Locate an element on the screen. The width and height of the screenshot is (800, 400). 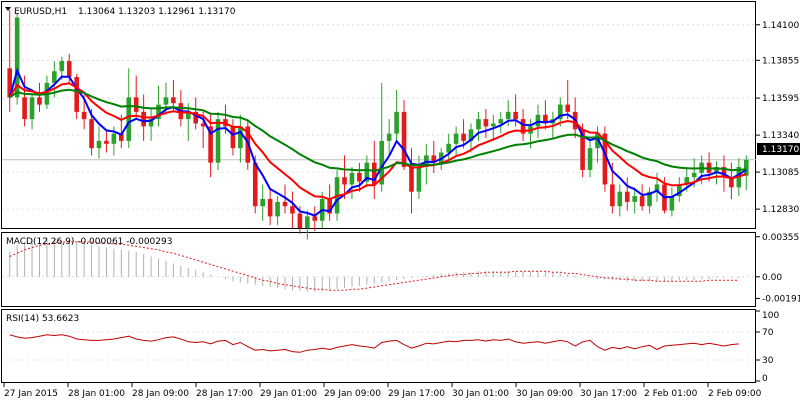
triangle-down-icon is located at coordinates (8, 9).